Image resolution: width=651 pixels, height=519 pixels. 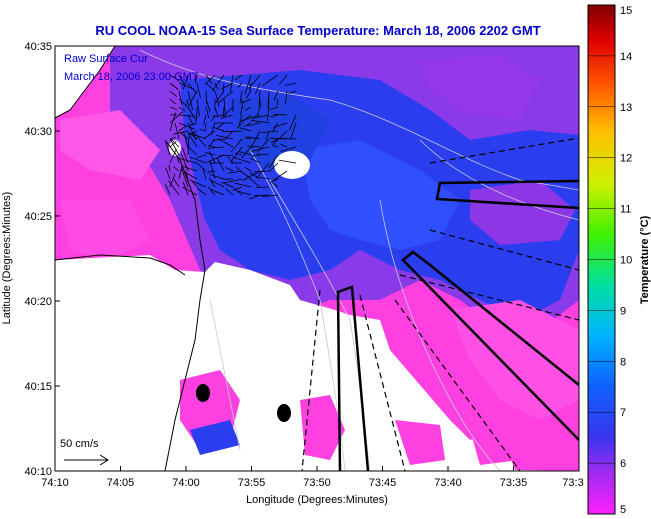 I want to click on colorbar-tick-label: 10, so click(x=626, y=261).